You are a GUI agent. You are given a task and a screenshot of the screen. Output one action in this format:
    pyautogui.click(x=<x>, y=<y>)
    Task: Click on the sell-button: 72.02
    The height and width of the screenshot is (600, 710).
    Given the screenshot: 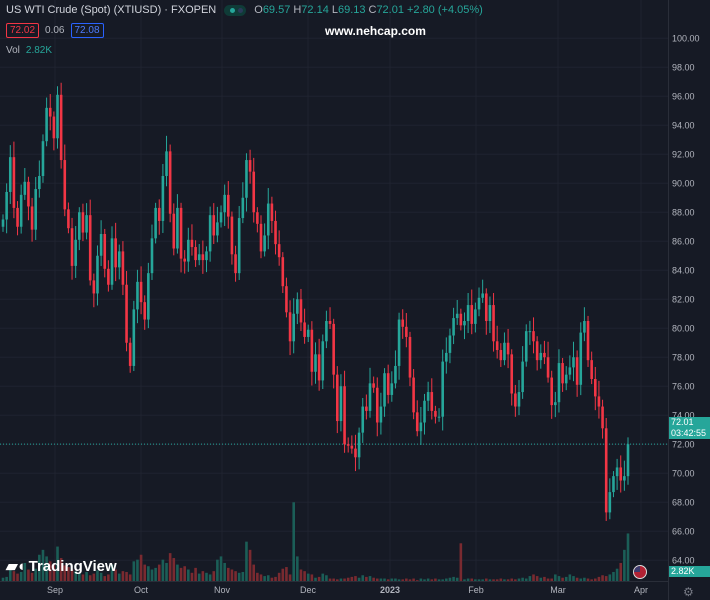 What is the action you would take?
    pyautogui.click(x=23, y=30)
    